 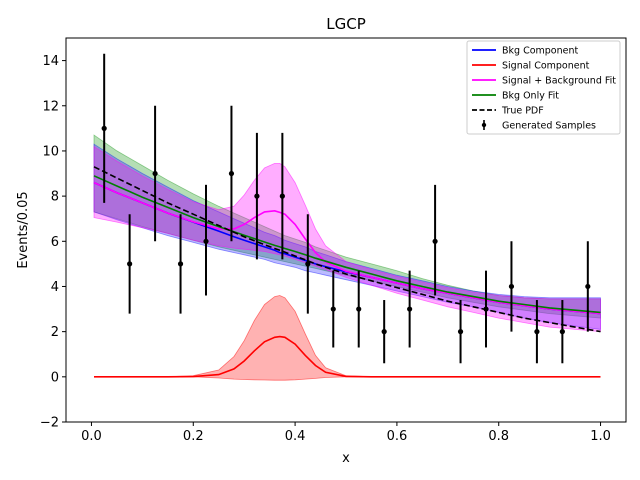 I want to click on legend-box, so click(x=543, y=87).